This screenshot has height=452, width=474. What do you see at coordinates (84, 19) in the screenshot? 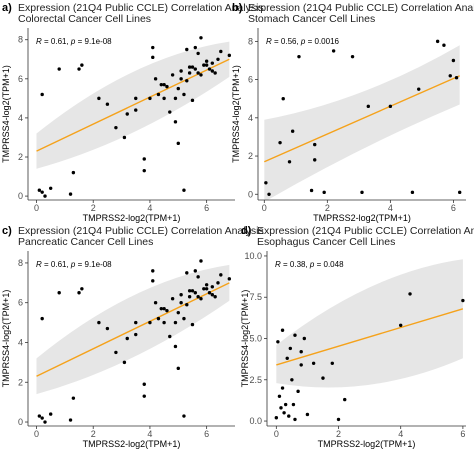
I see `chart-subtitle: Colorectal Cancer Cell Lines` at bounding box center [84, 19].